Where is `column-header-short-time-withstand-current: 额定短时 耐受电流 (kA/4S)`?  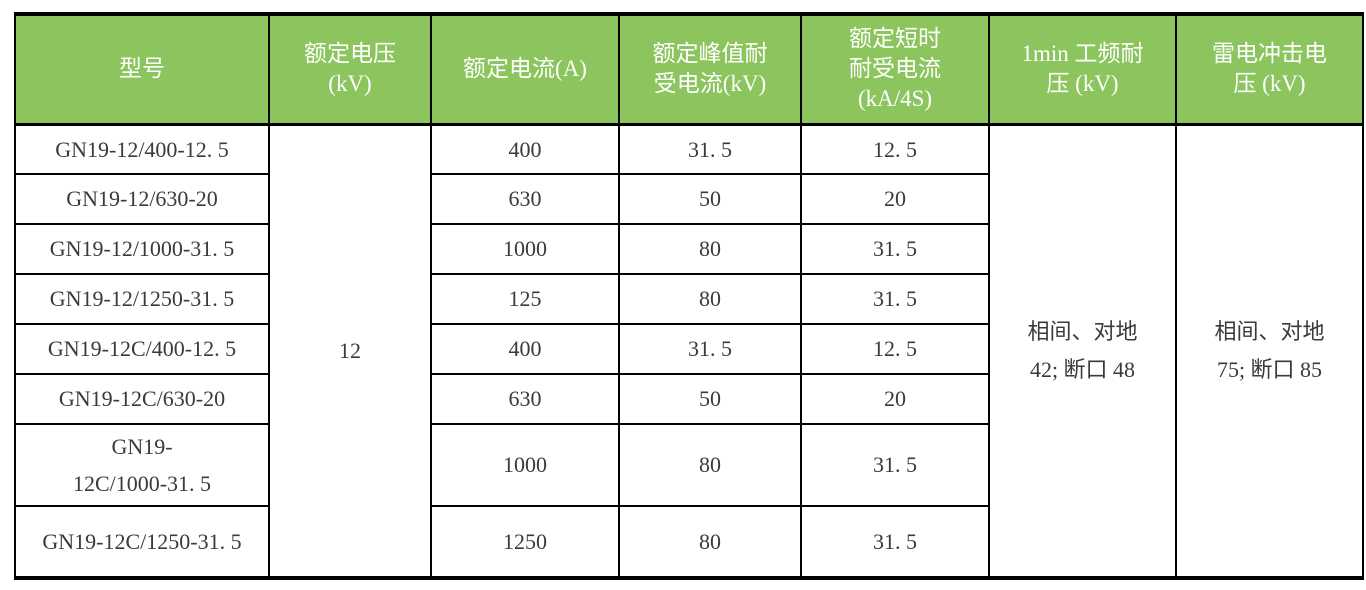
column-header-short-time-withstand-current: 额定短时 耐受电流 (kA/4S) is located at coordinates (895, 69).